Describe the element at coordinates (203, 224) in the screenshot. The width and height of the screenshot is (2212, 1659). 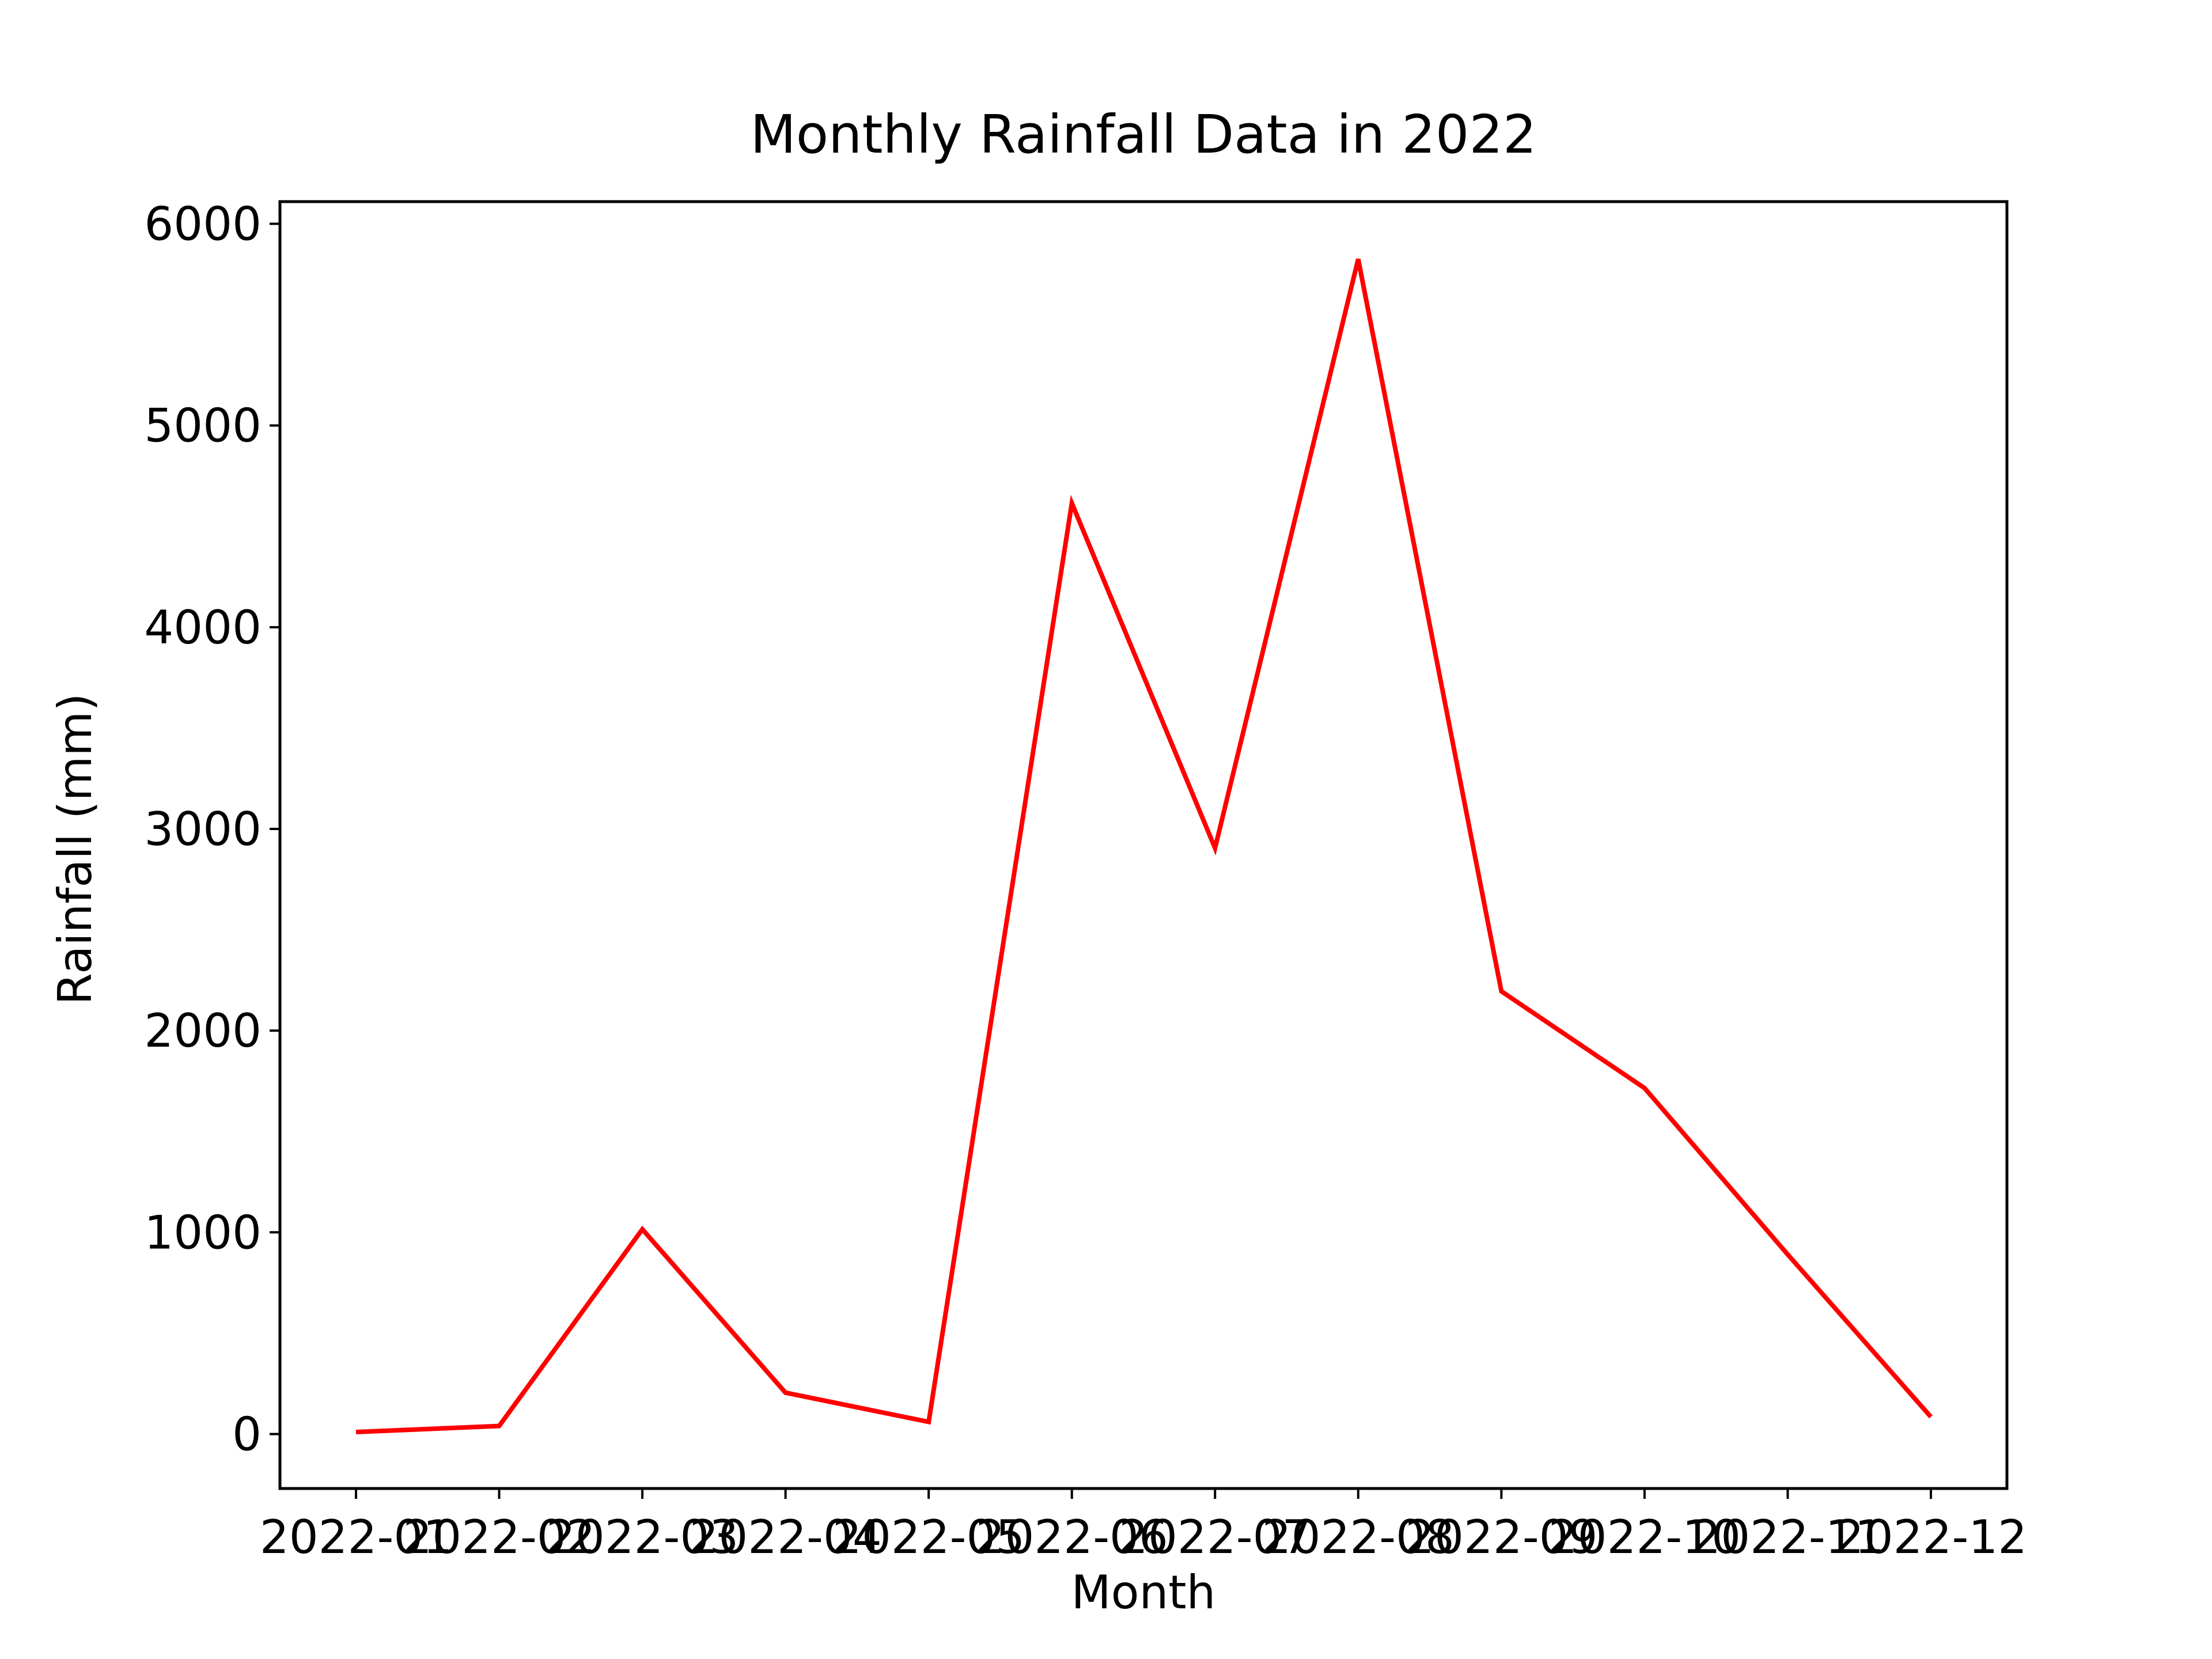
I see `y-tick-label: 6000` at that location.